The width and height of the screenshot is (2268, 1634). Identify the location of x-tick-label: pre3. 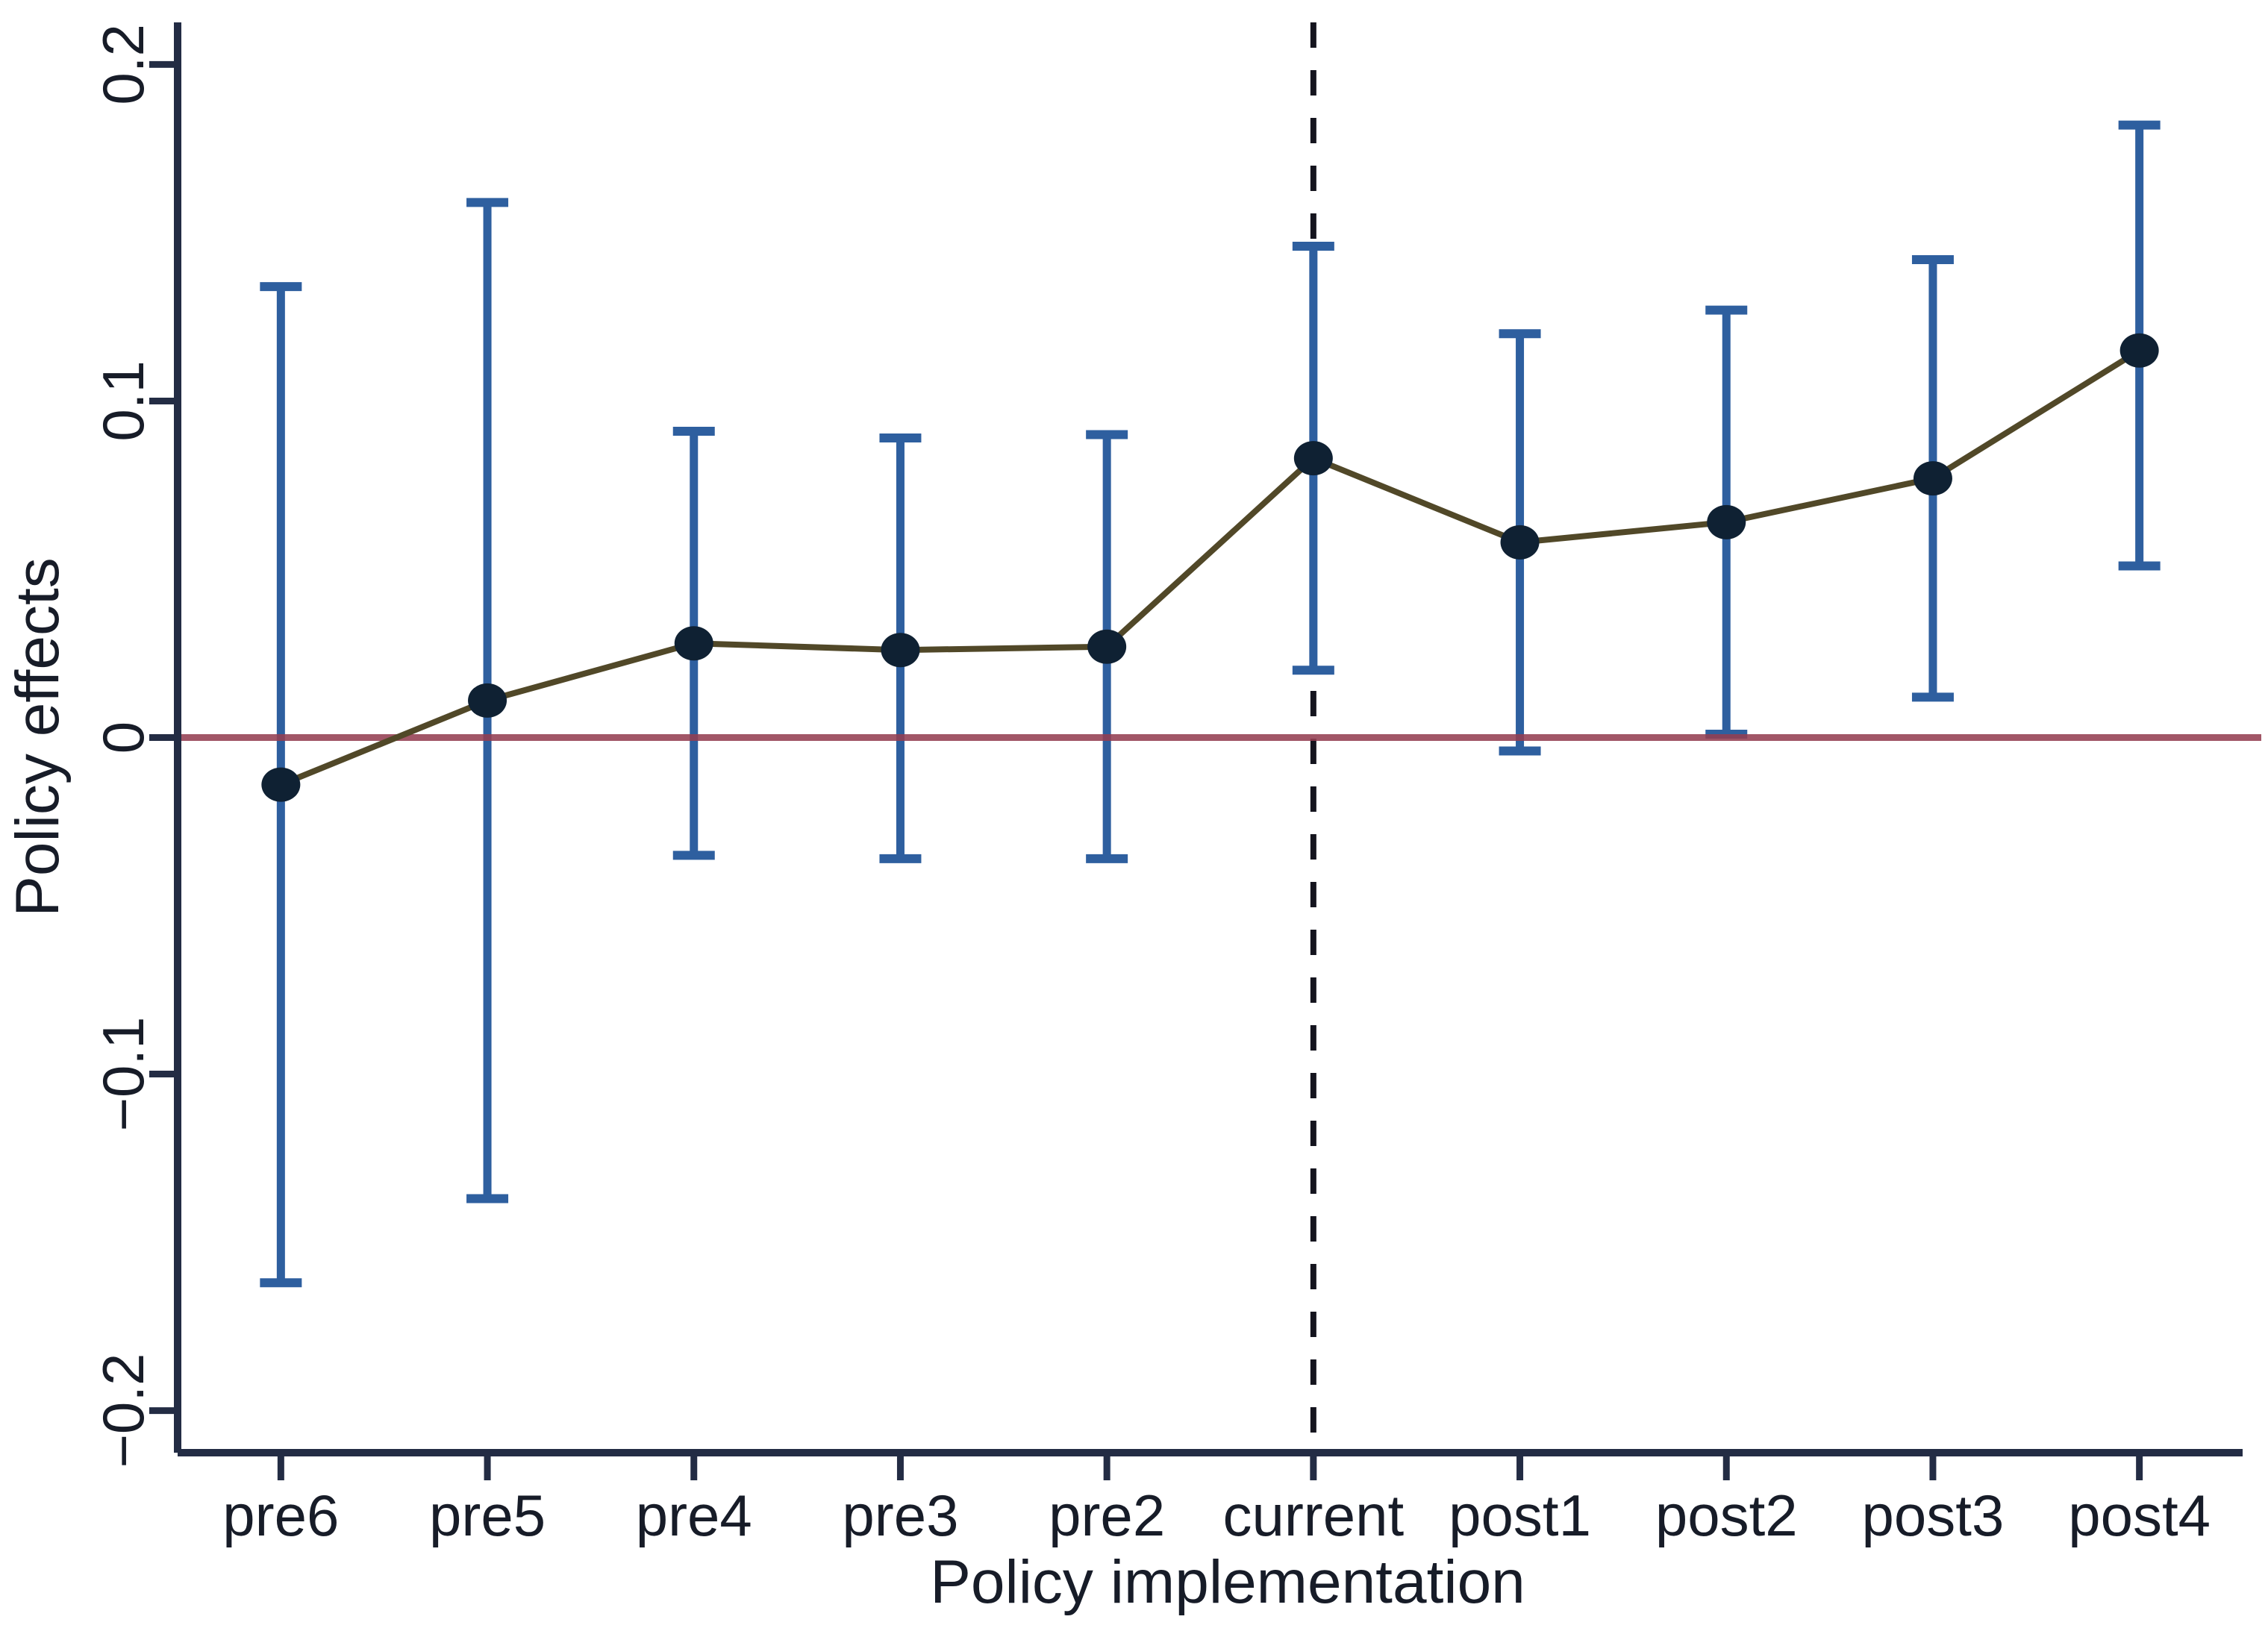
(900, 1515).